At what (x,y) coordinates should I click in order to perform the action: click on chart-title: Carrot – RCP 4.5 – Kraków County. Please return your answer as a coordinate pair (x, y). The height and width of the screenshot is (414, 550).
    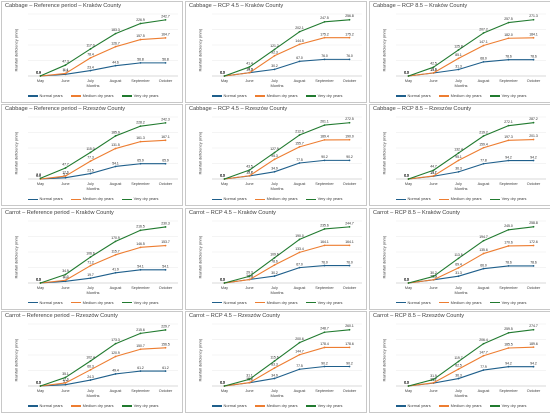
    Looking at the image, I should click on (232, 212).